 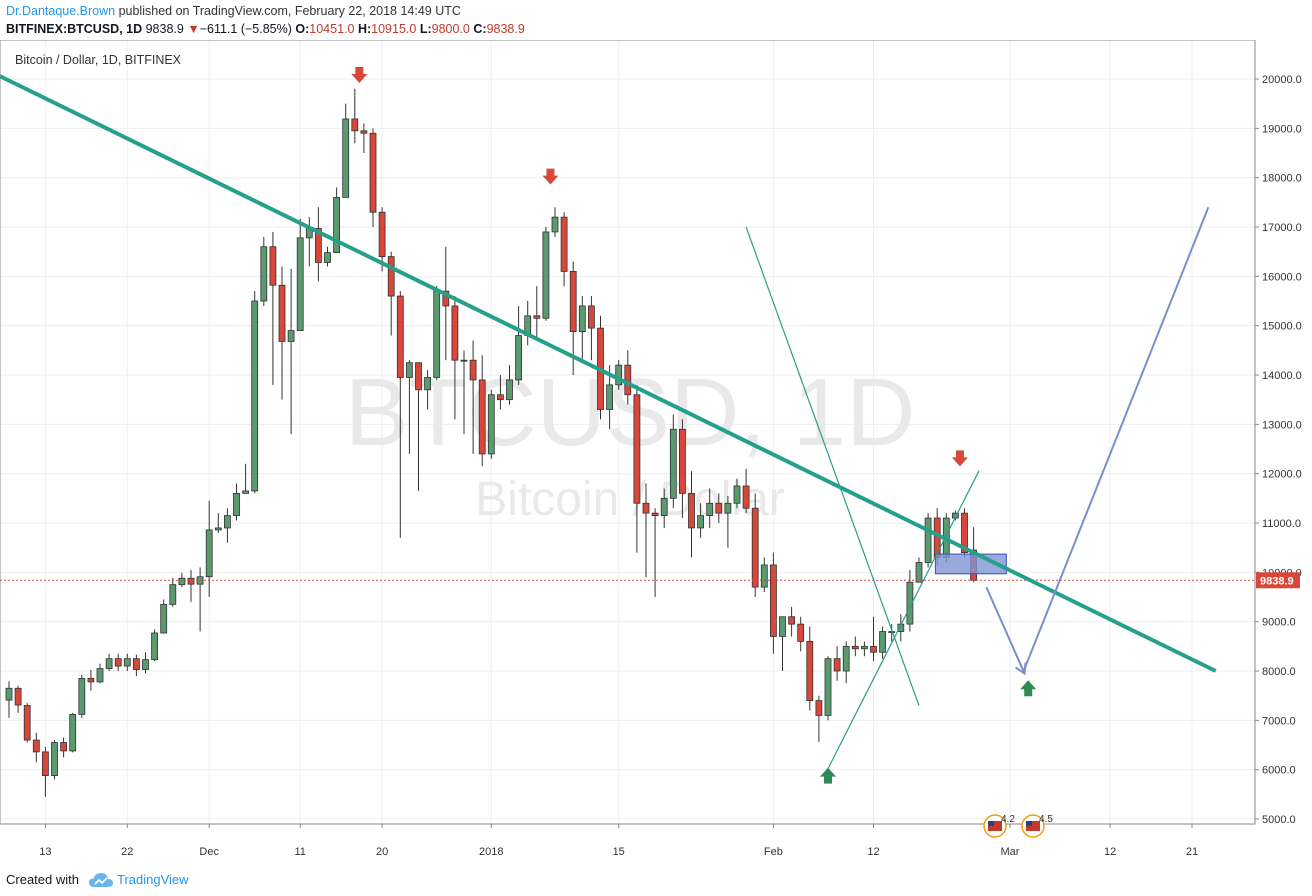 I want to click on y-tick-label: 18000.0, so click(x=1282, y=179).